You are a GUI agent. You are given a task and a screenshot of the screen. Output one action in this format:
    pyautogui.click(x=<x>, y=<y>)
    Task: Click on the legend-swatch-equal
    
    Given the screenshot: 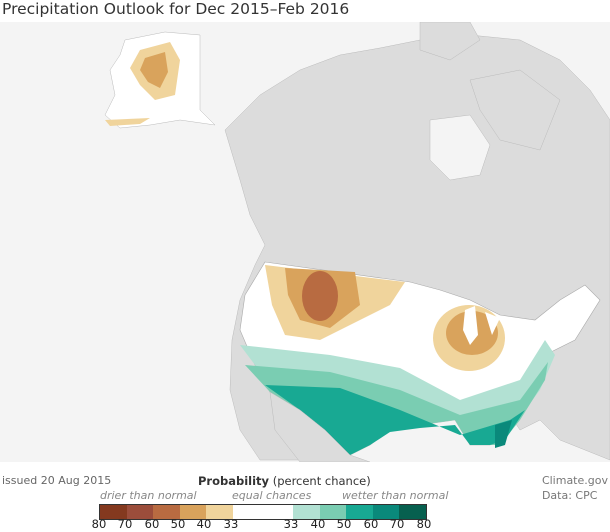 What is the action you would take?
    pyautogui.click(x=263, y=512)
    